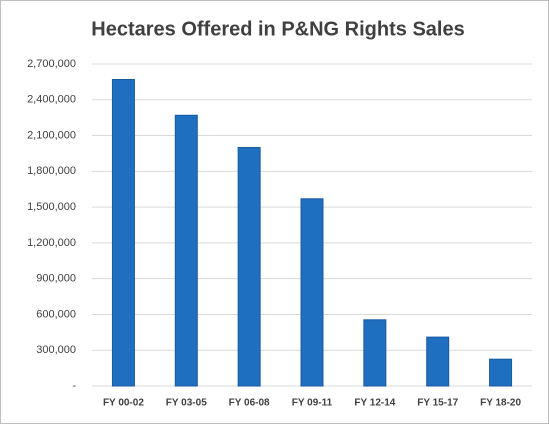 This screenshot has width=549, height=424. Describe the element at coordinates (51, 135) in the screenshot. I see `y-tick-label: 2,100,000` at that location.